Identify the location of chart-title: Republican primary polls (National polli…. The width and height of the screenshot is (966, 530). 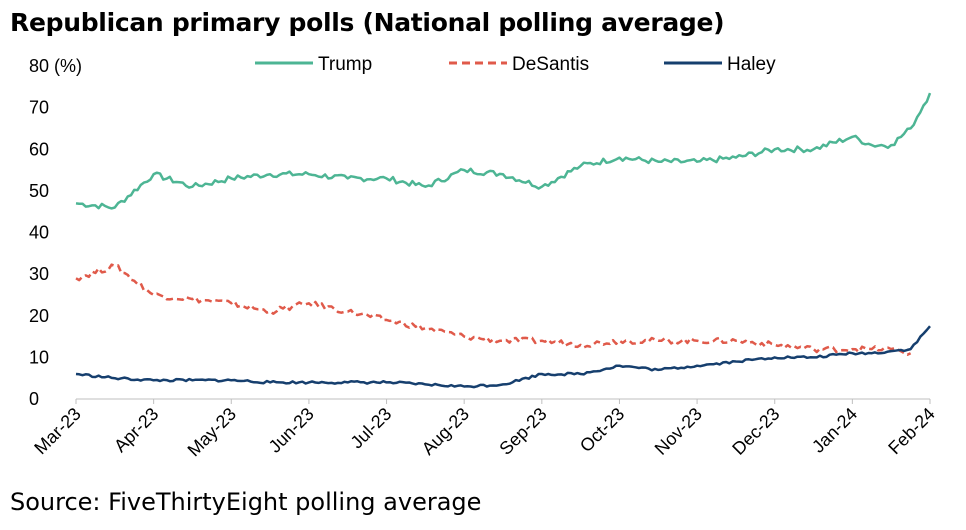
(367, 22).